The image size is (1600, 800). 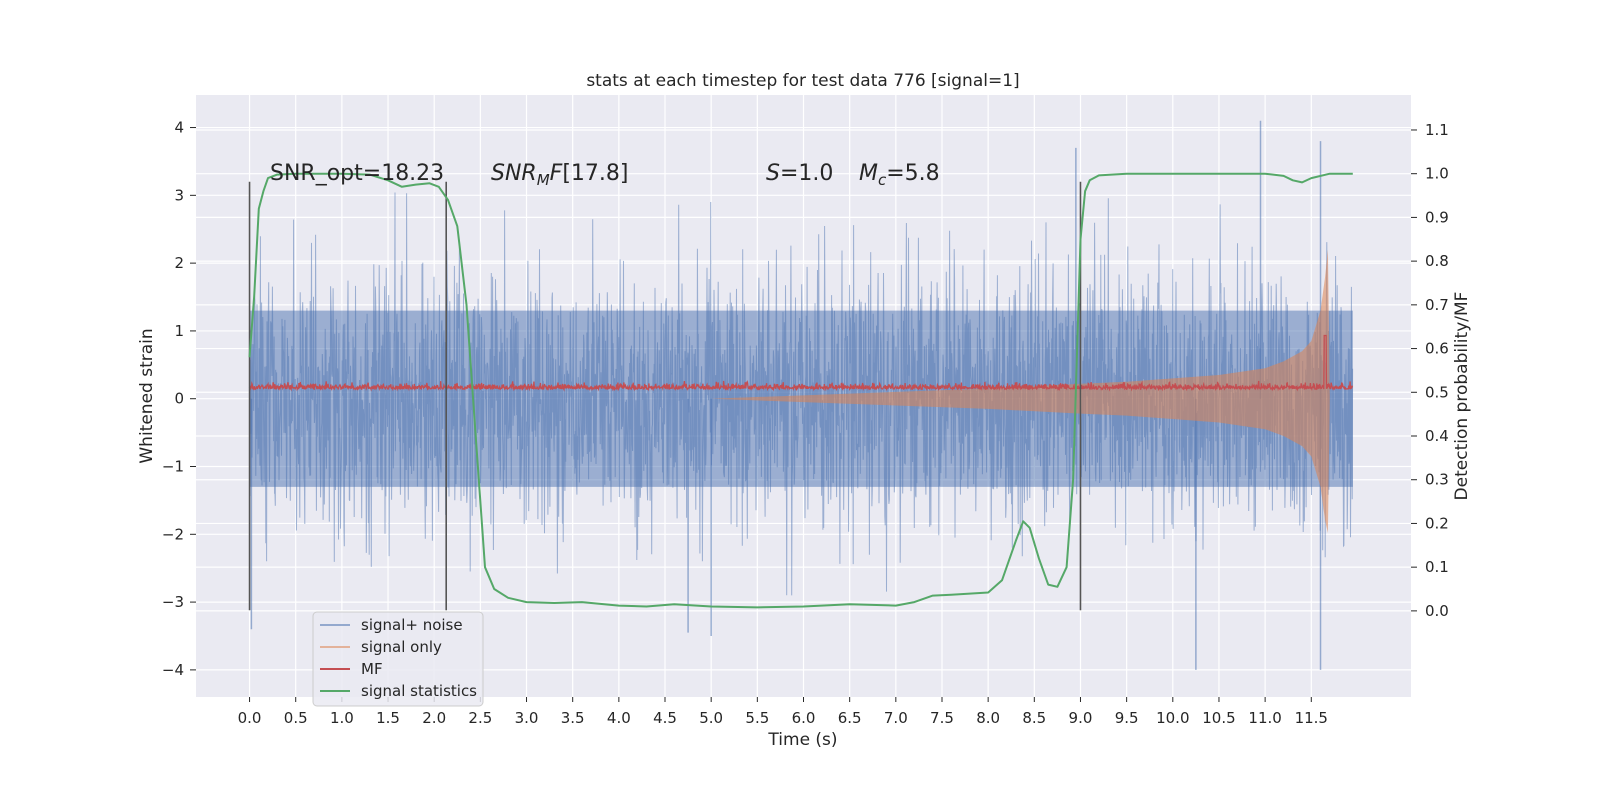 I want to click on y-tick-label: 1, so click(x=179, y=331).